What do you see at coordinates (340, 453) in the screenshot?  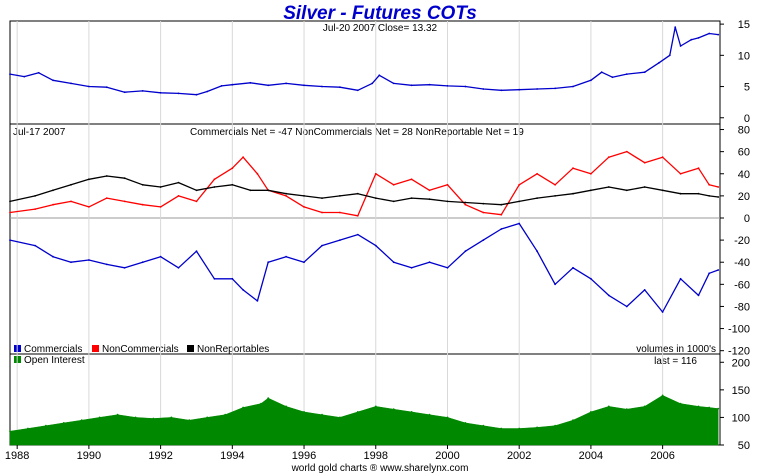 I see `x-axis-layer: 1988 1990 1992 1994 1996 1998 2000 2002 2004 2006` at bounding box center [340, 453].